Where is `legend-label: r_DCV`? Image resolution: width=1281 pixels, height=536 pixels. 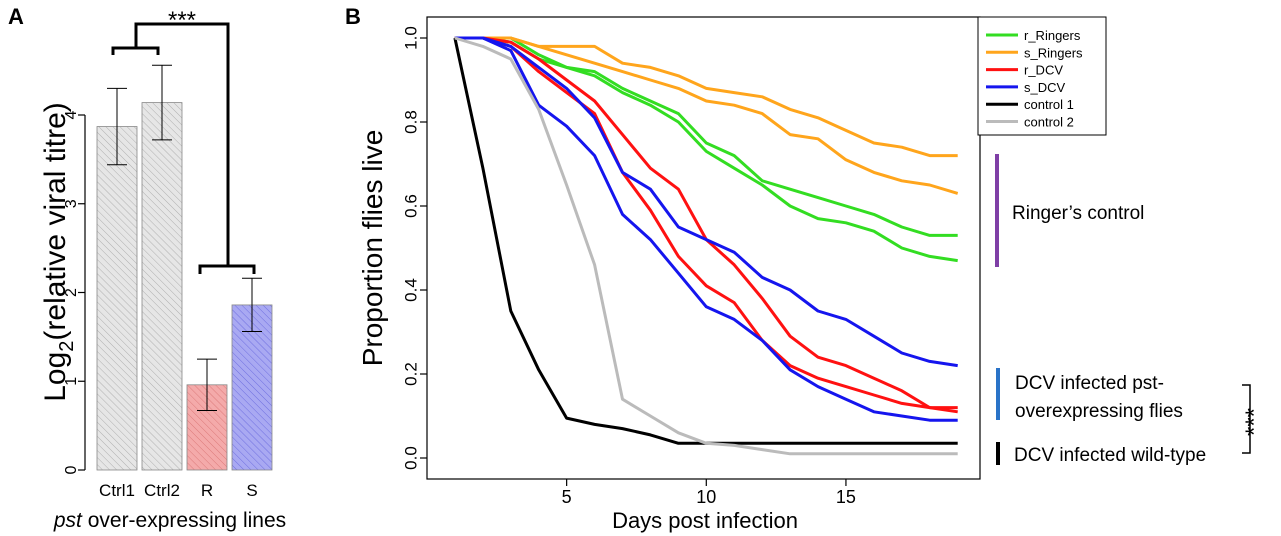 legend-label: r_DCV is located at coordinates (1043, 70).